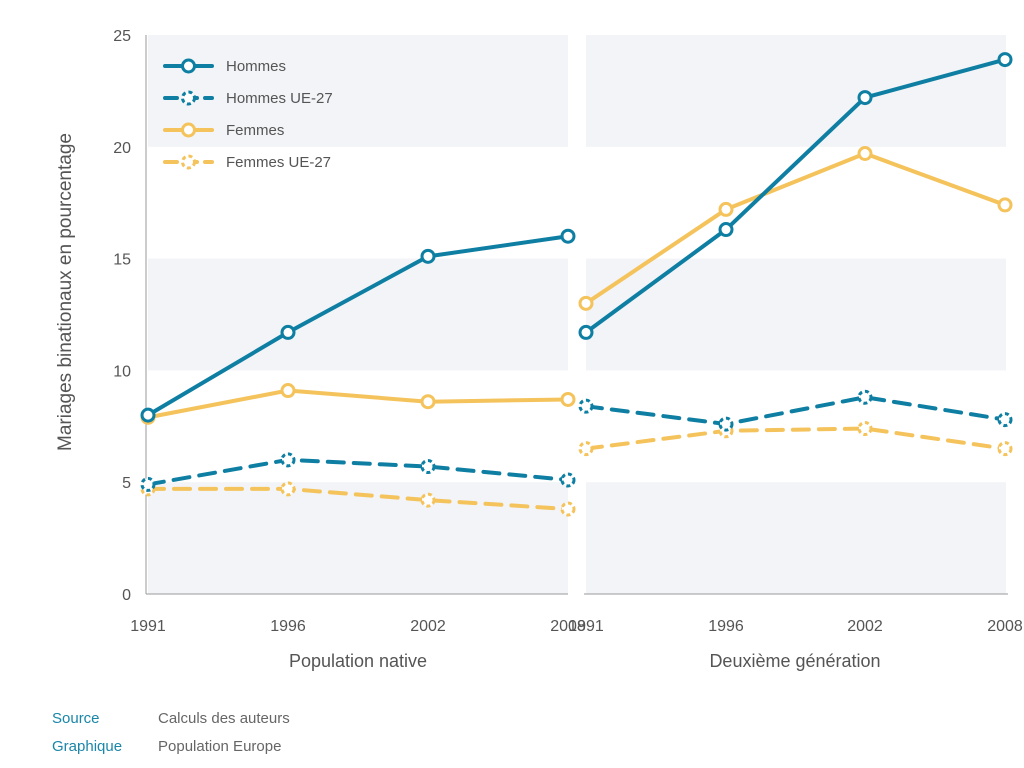 This screenshot has width=1024, height=768. What do you see at coordinates (278, 162) in the screenshot?
I see `legend-label: Femmes UE-27` at bounding box center [278, 162].